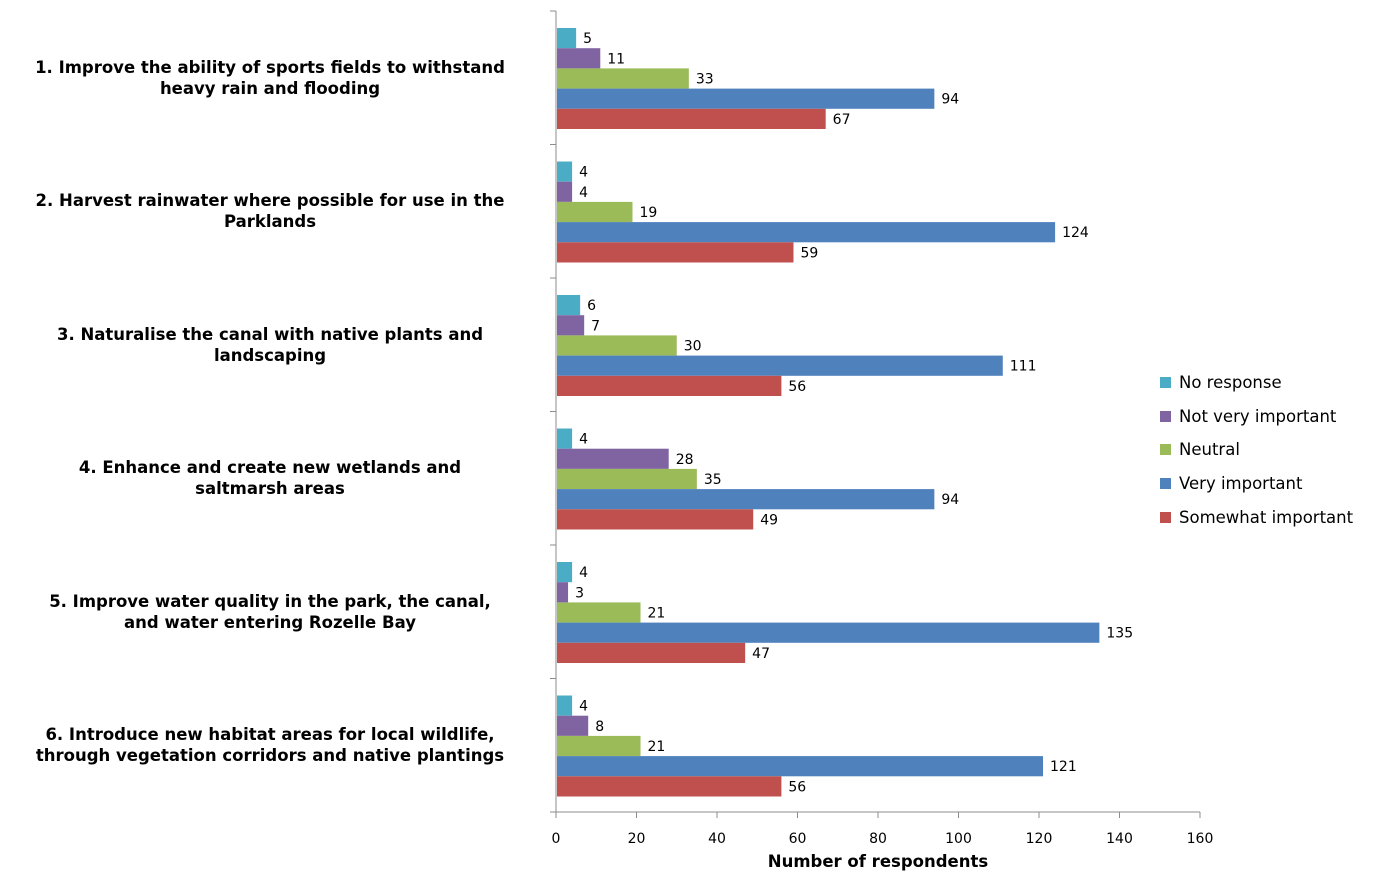  I want to click on data-label: 5, so click(587, 39).